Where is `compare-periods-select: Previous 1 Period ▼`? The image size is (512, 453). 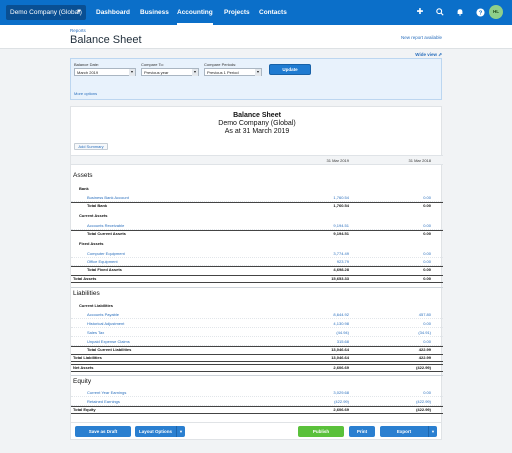 compare-periods-select: Previous 1 Period ▼ is located at coordinates (233, 72).